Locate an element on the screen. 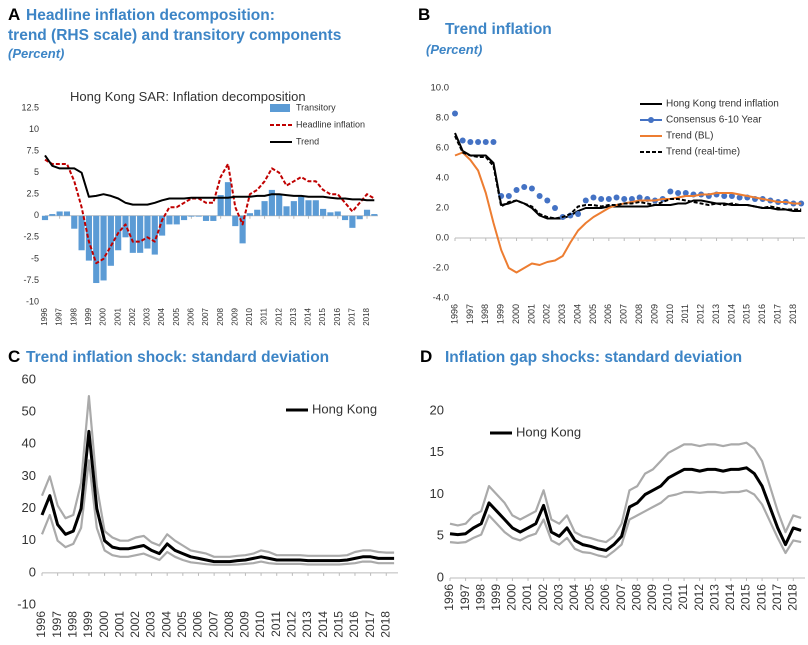 The image size is (808, 645). legend-label: Trend (real-time) is located at coordinates (703, 152).